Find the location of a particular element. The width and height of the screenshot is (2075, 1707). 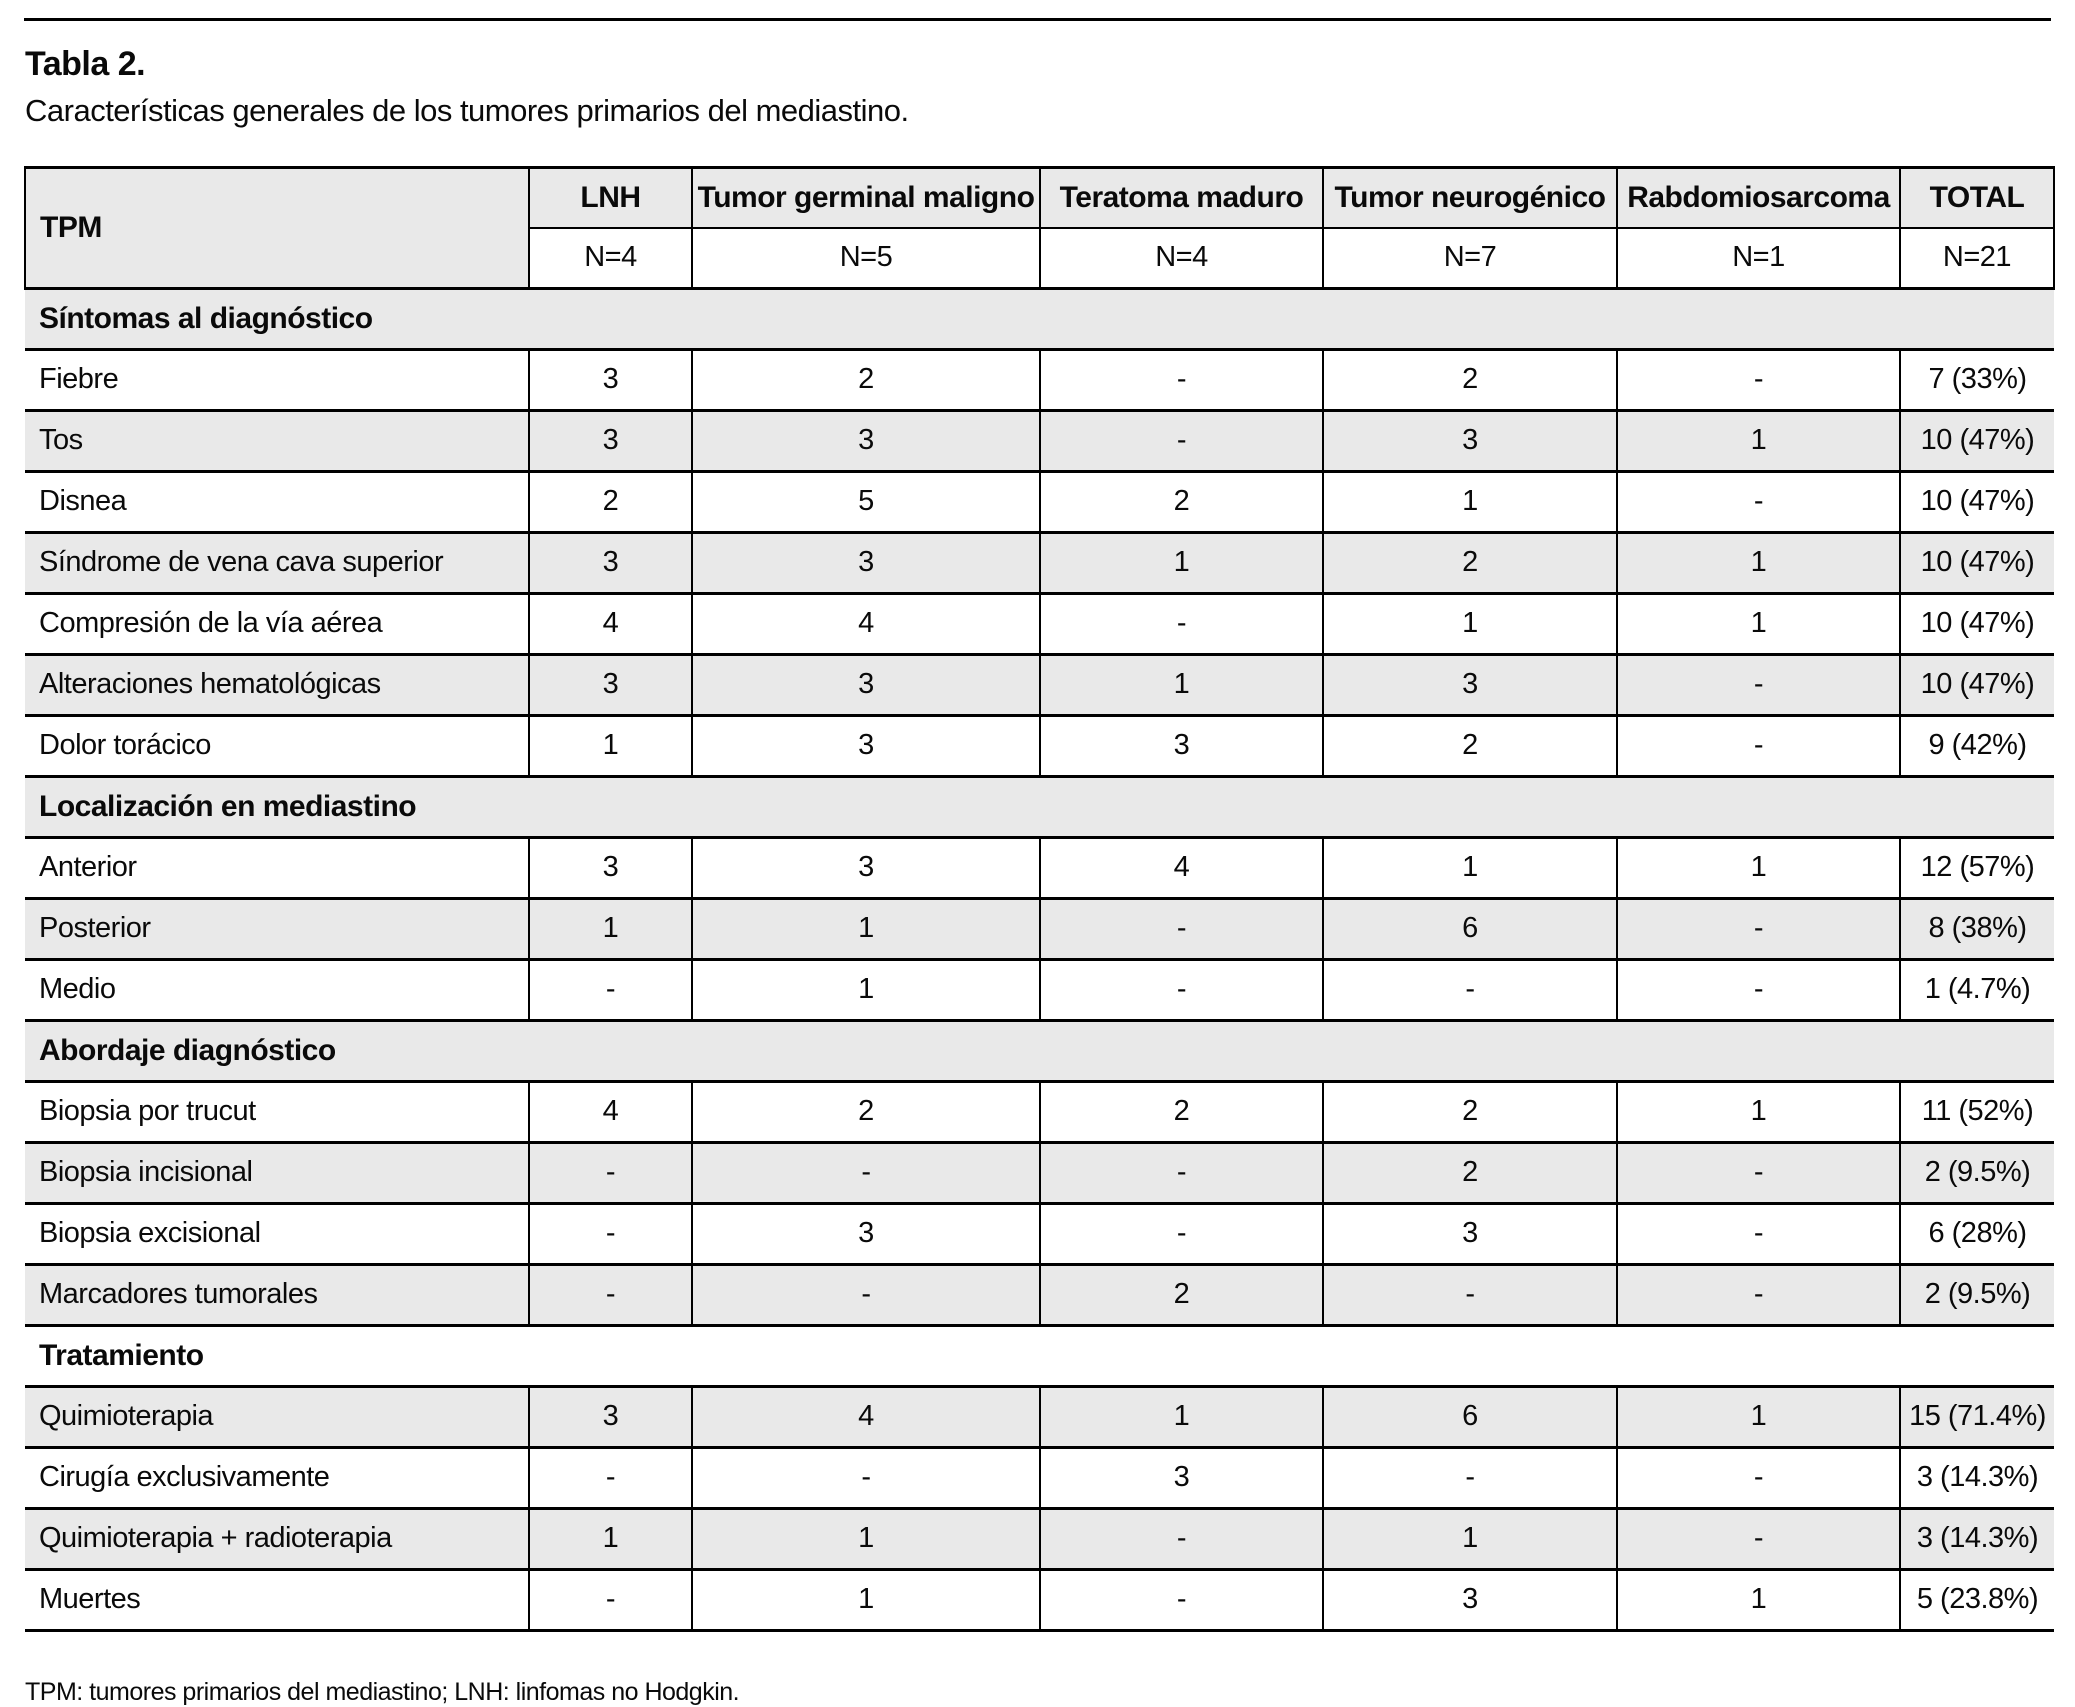

column-n-count: N=7 is located at coordinates (1469, 258).